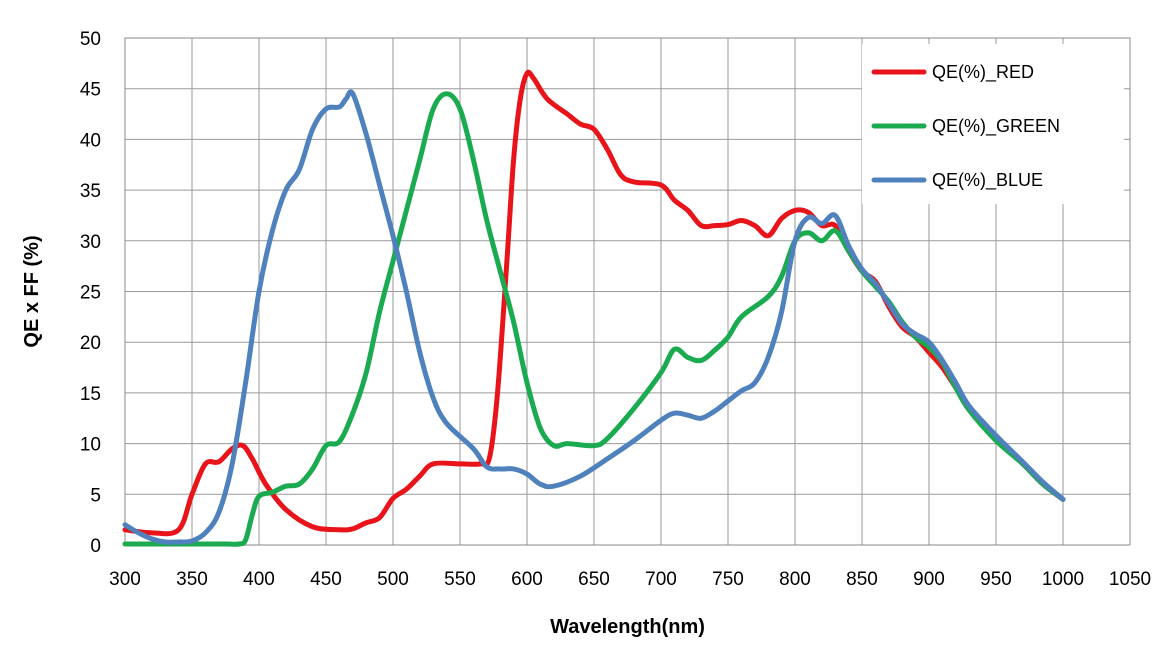 The width and height of the screenshot is (1170, 660). Describe the element at coordinates (661, 579) in the screenshot. I see `x-tick-label: 700` at that location.